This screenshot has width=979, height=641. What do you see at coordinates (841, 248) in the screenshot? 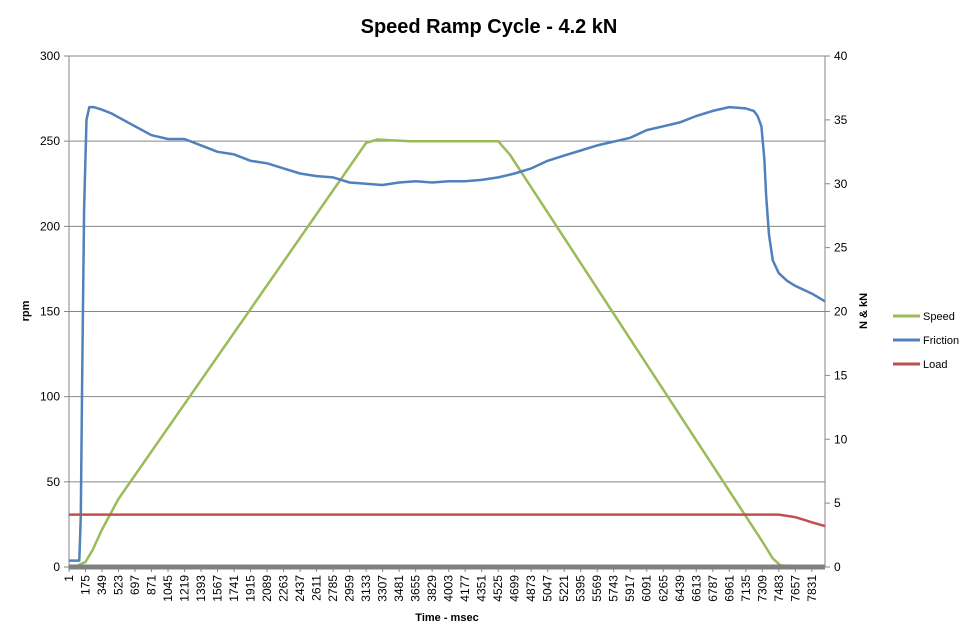
I see `y2-tick-label: 25` at bounding box center [841, 248].